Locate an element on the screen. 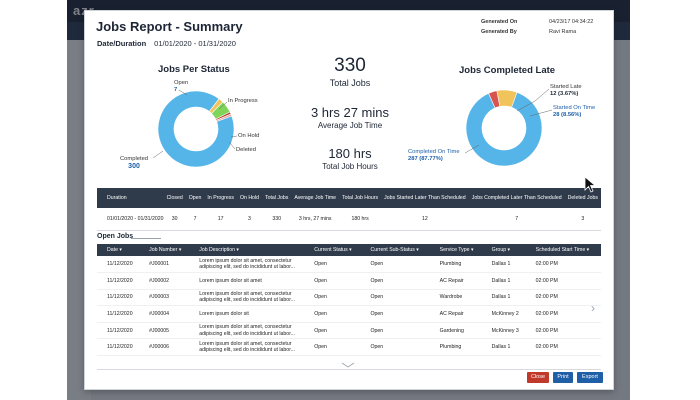 The image size is (700, 400). label-completed: Completed 300 is located at coordinates (134, 163).